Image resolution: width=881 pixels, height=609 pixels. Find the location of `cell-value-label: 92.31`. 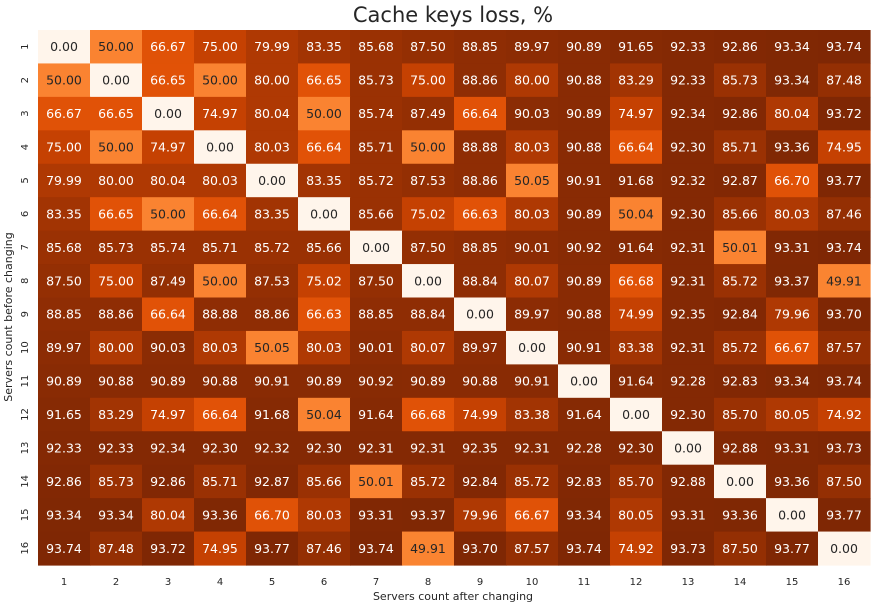

cell-value-label: 92.31 is located at coordinates (688, 247).